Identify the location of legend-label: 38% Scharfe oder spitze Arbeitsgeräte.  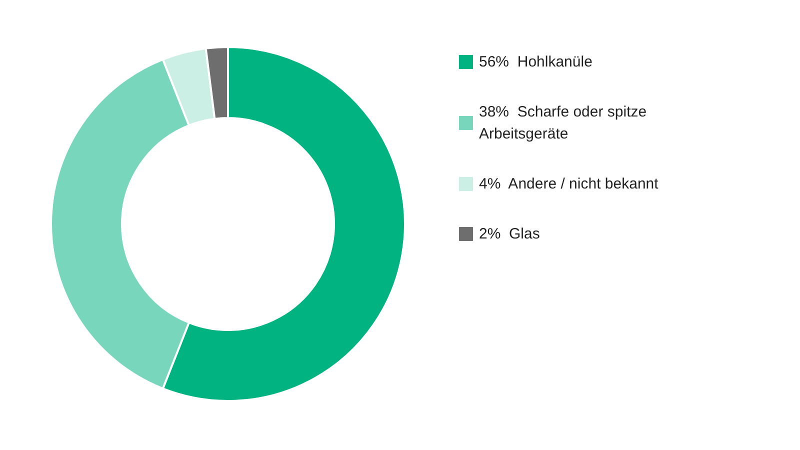
(565, 123).